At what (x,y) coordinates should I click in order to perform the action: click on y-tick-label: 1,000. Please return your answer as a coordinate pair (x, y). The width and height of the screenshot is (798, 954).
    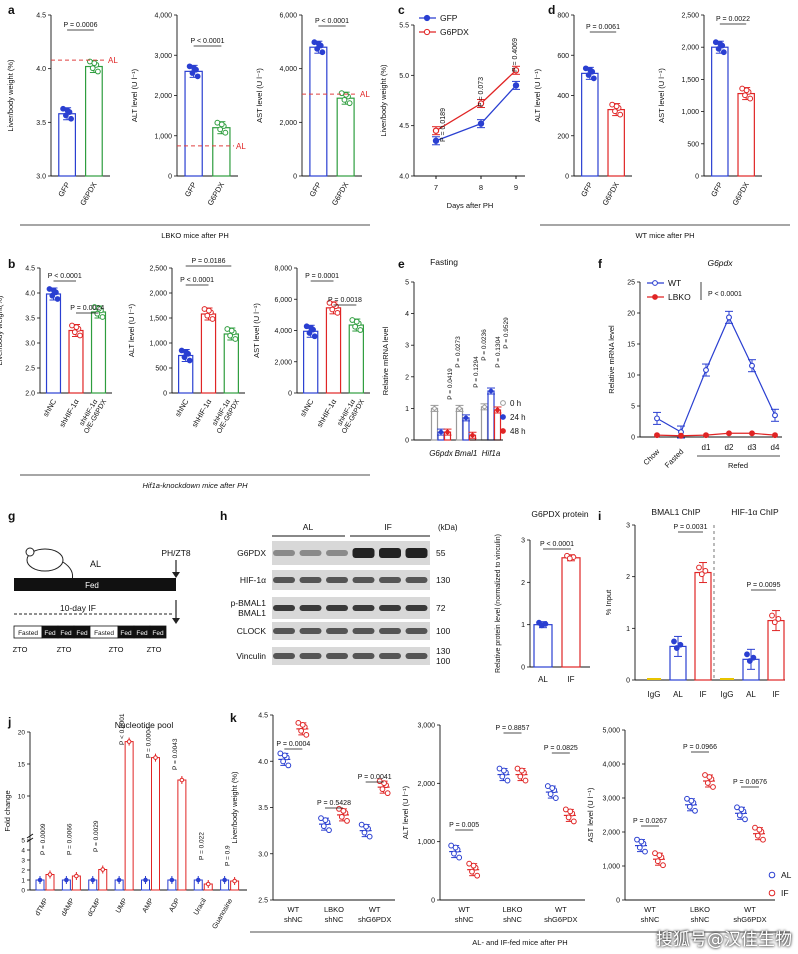
    Looking at the image, I should click on (426, 842).